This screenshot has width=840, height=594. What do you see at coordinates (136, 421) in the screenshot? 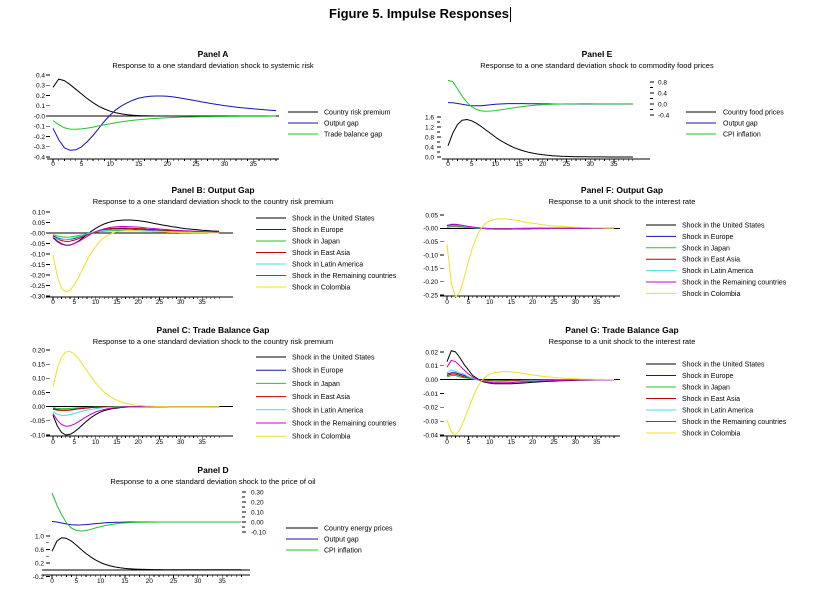
I see `panel-C-series-shock-in-the-united-states` at bounding box center [136, 421].